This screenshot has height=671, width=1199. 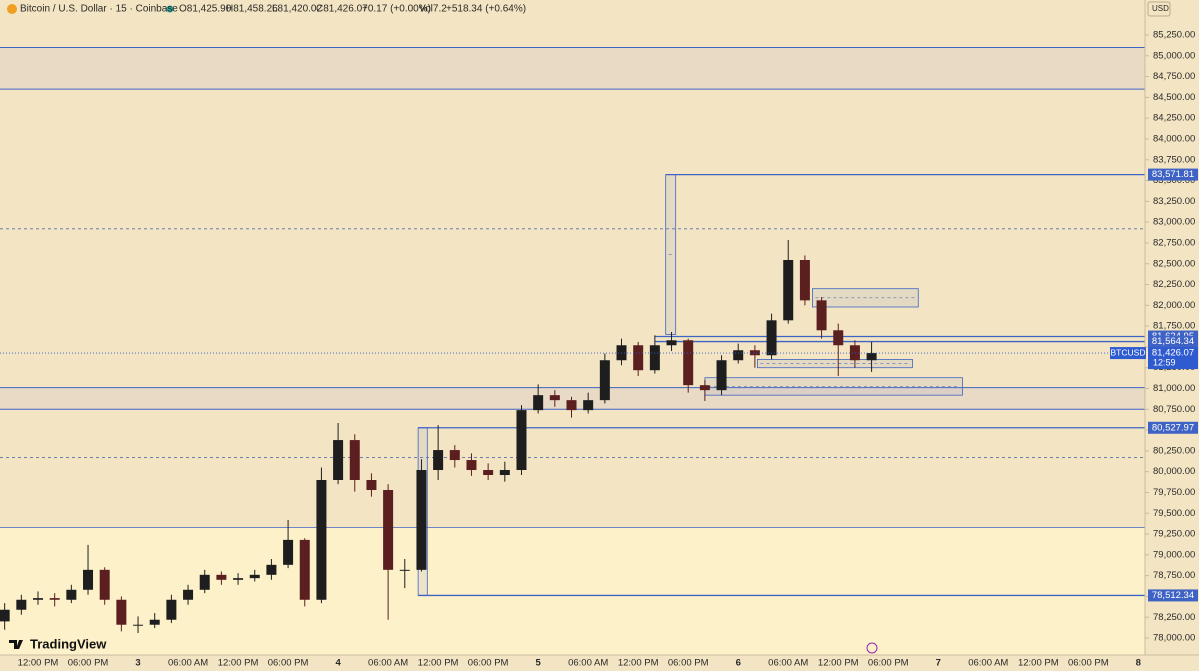 I want to click on y-tick-label: 81,750.00, so click(x=1174, y=326).